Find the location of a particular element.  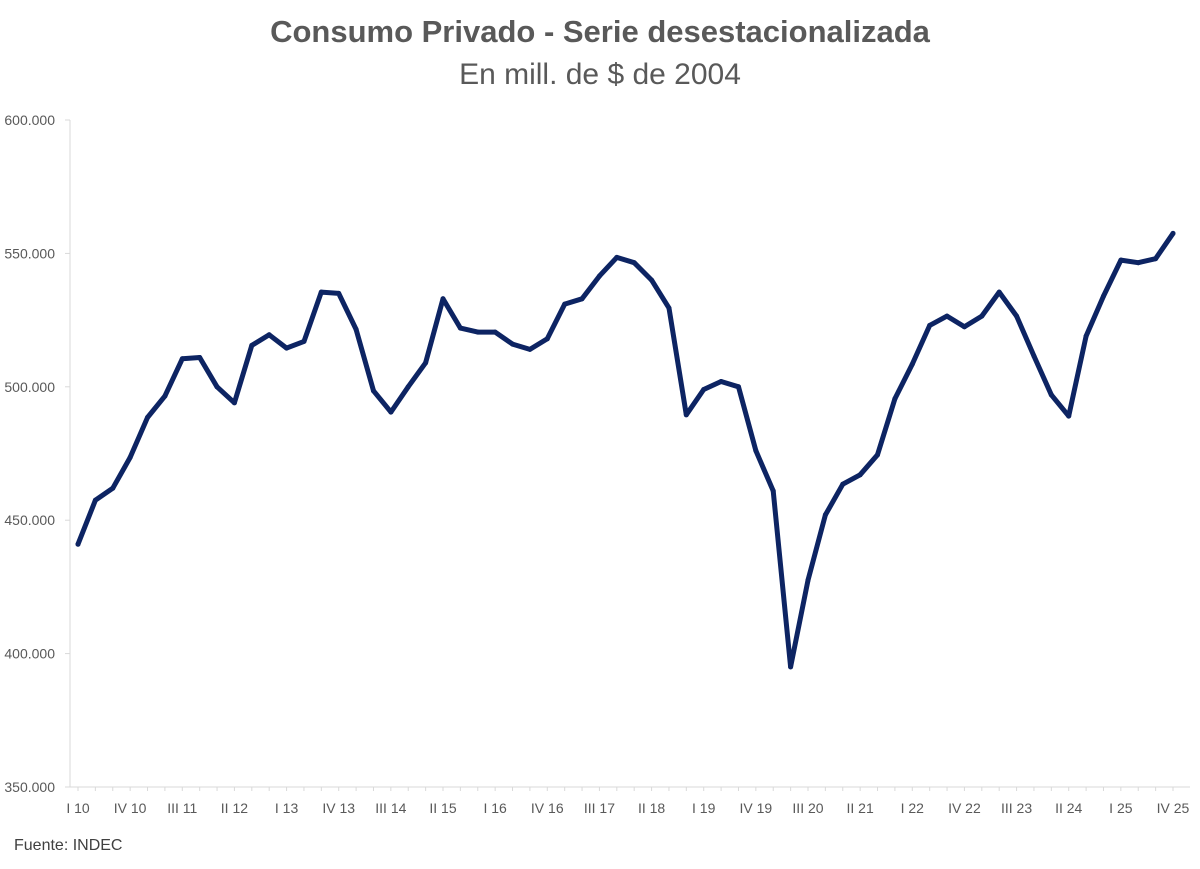

x-tick-label: IV 25 is located at coordinates (1173, 808).